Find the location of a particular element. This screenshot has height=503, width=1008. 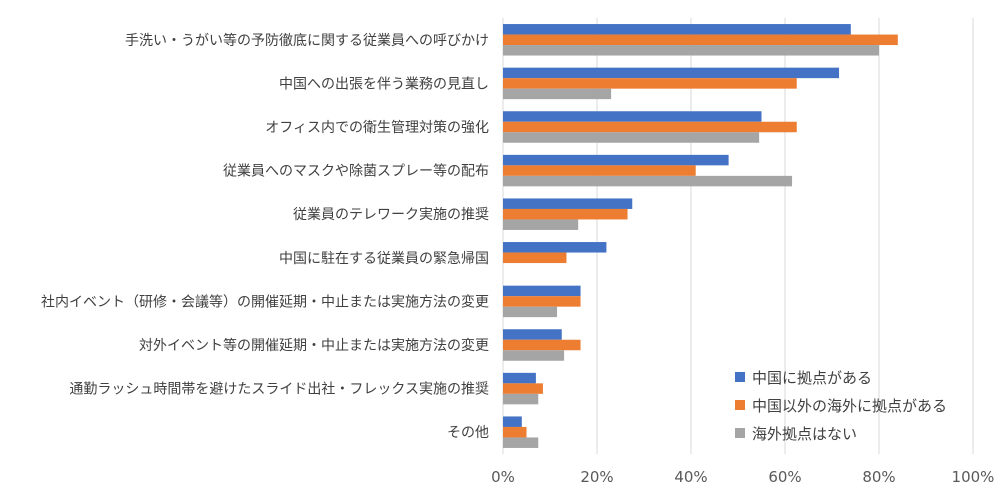

x-tick-label: 100% is located at coordinates (973, 477).